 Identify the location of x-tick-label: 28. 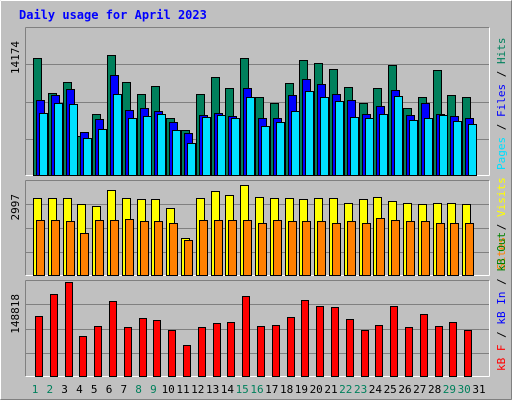
(434, 389).